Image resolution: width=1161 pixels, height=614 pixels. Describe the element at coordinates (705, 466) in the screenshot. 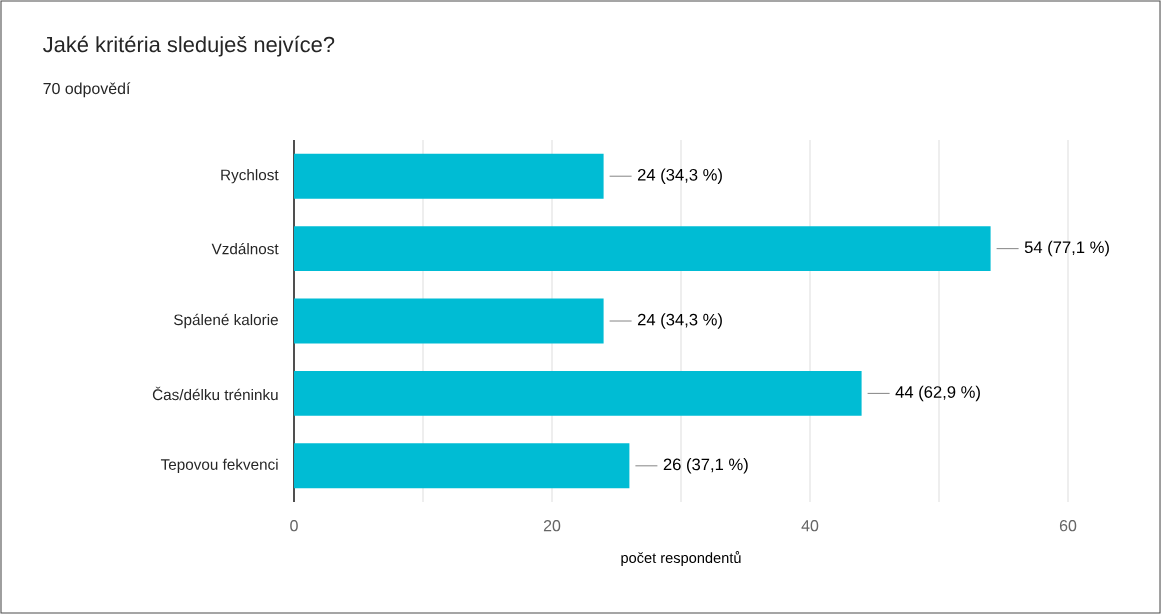

I see `data-label: 26 (37,1 %)` at that location.